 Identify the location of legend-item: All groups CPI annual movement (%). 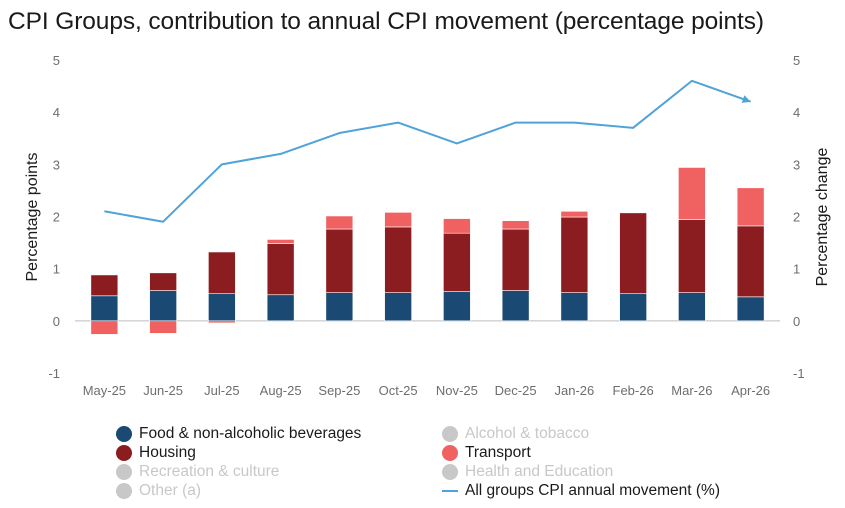
(581, 491).